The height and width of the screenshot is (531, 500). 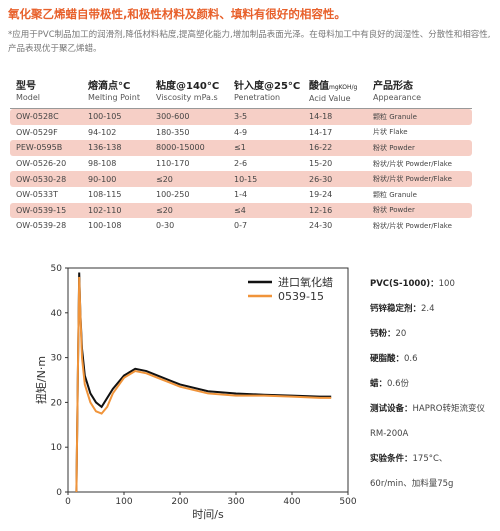 What do you see at coordinates (105, 117) in the screenshot?
I see `table-cell: 100-105` at bounding box center [105, 117].